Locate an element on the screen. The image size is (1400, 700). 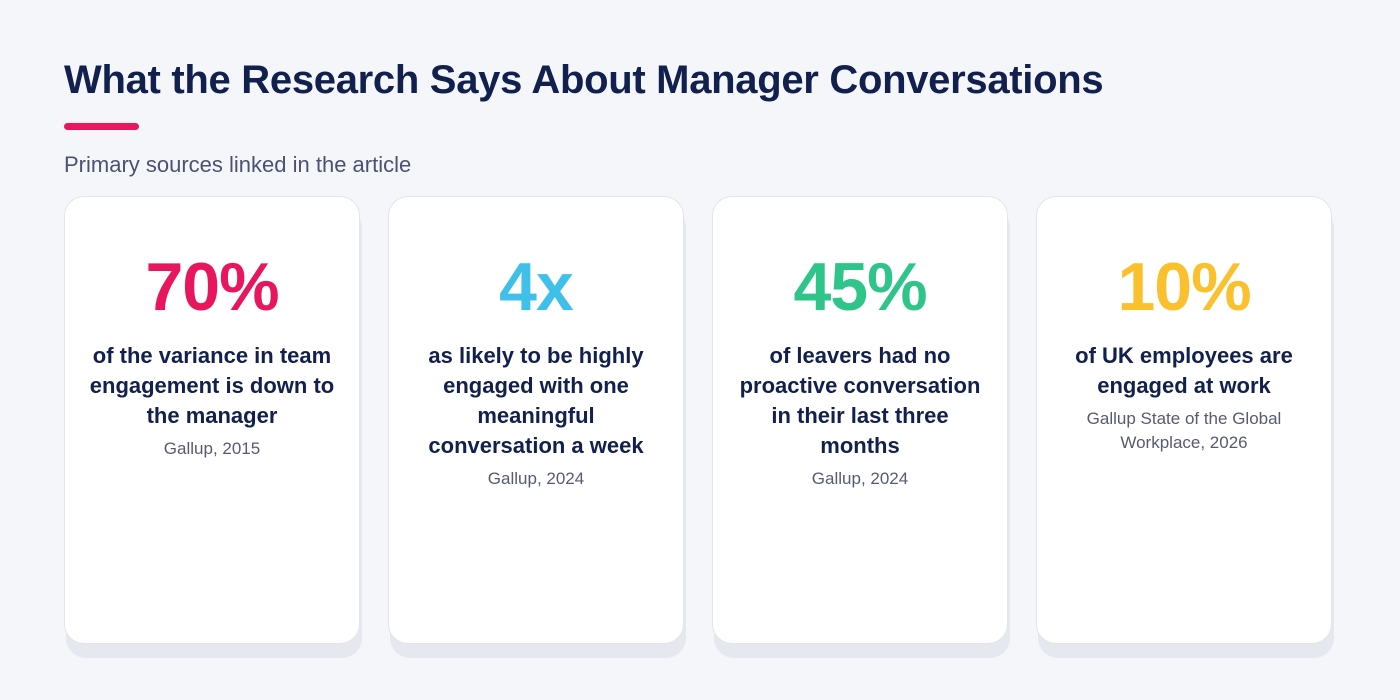
stat-description: of UK employees are engaged at work is located at coordinates (1184, 370).